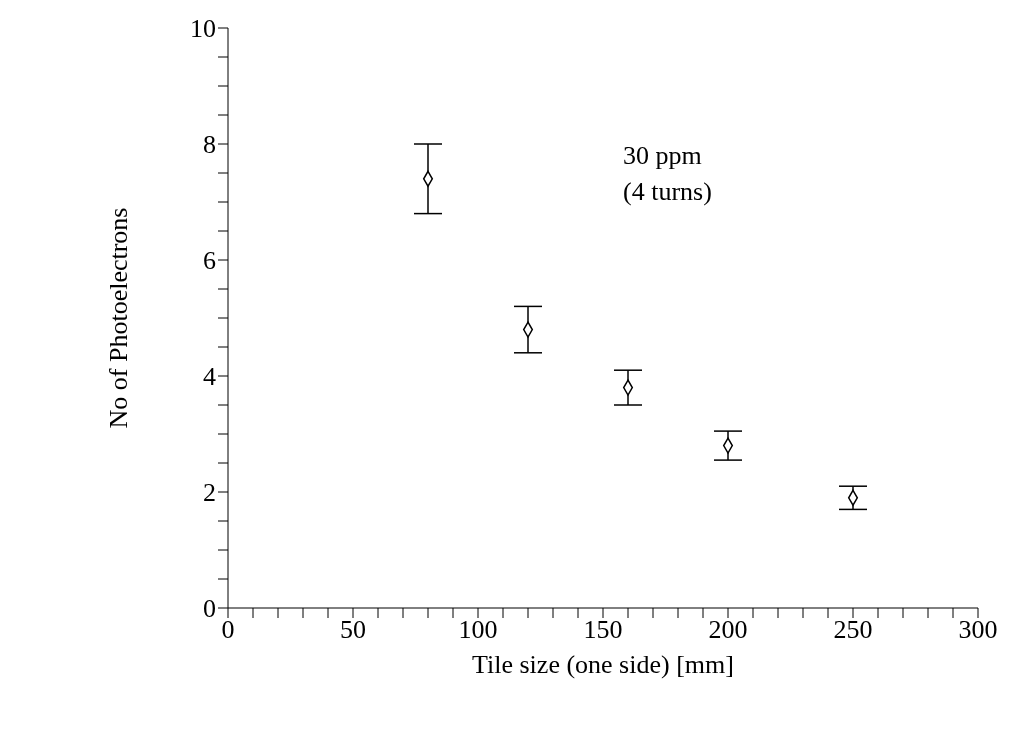 The image size is (1034, 745). What do you see at coordinates (728, 630) in the screenshot?
I see `x-tick-label: 200` at bounding box center [728, 630].